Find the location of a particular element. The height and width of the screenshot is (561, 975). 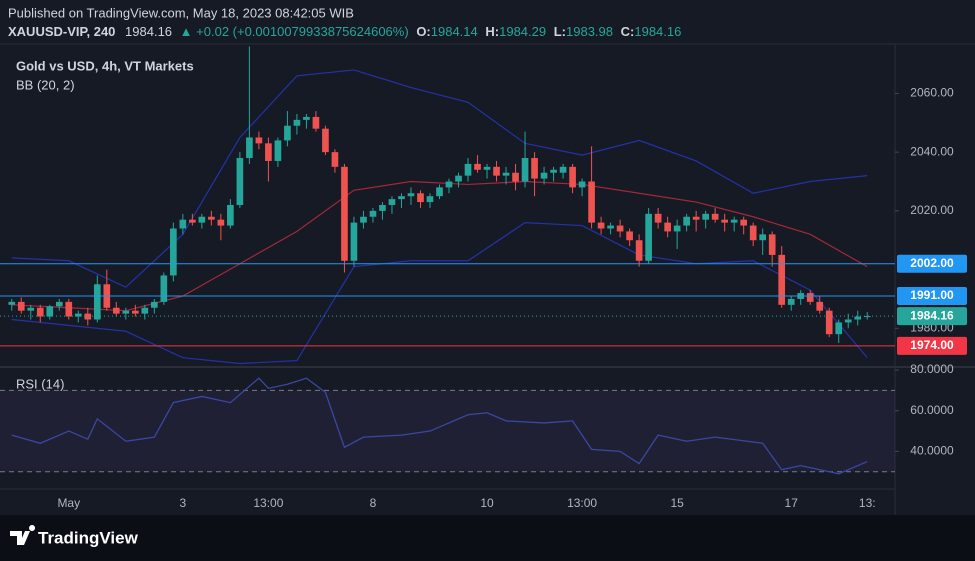

x-tick-label: 17 is located at coordinates (792, 503).